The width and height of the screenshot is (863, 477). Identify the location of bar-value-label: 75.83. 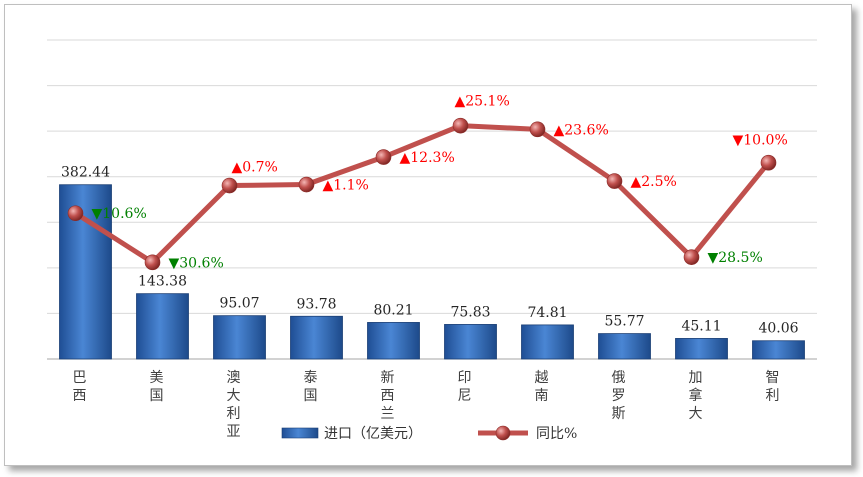
(470, 312).